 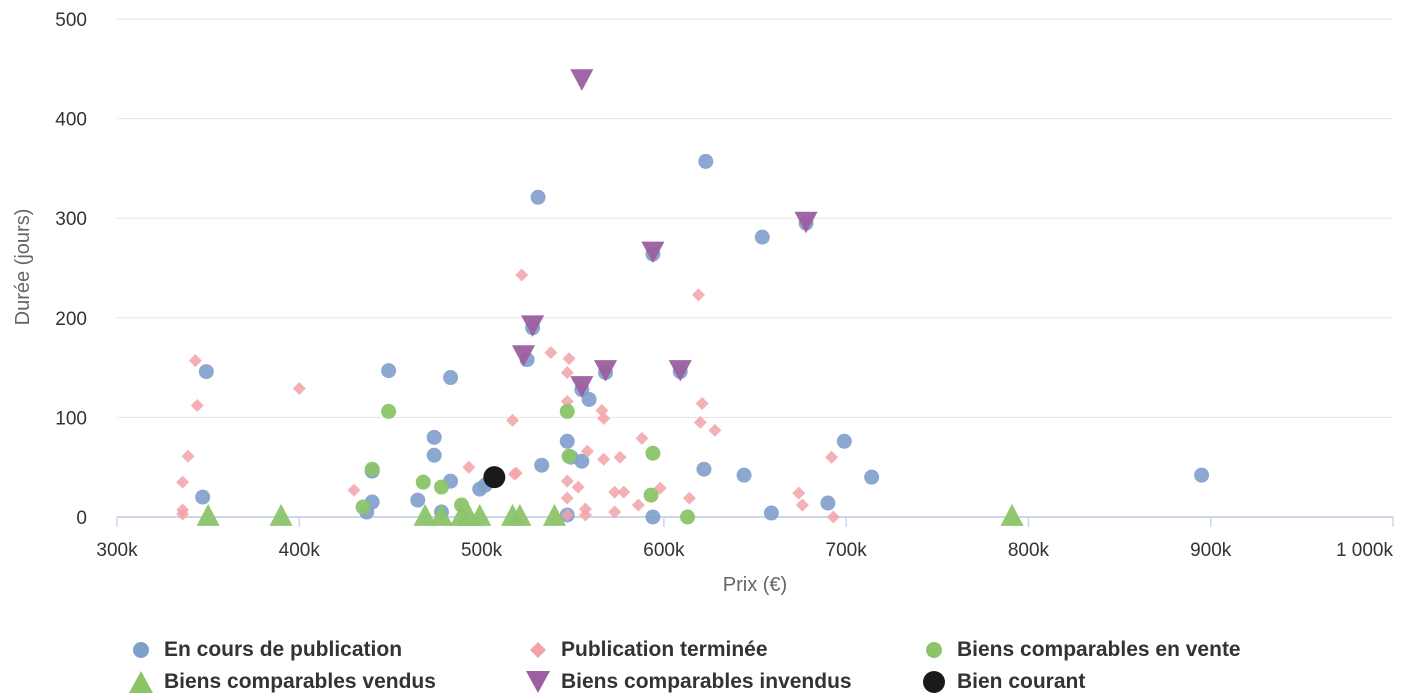 I want to click on x-axis-title: Prix (€), so click(x=755, y=585).